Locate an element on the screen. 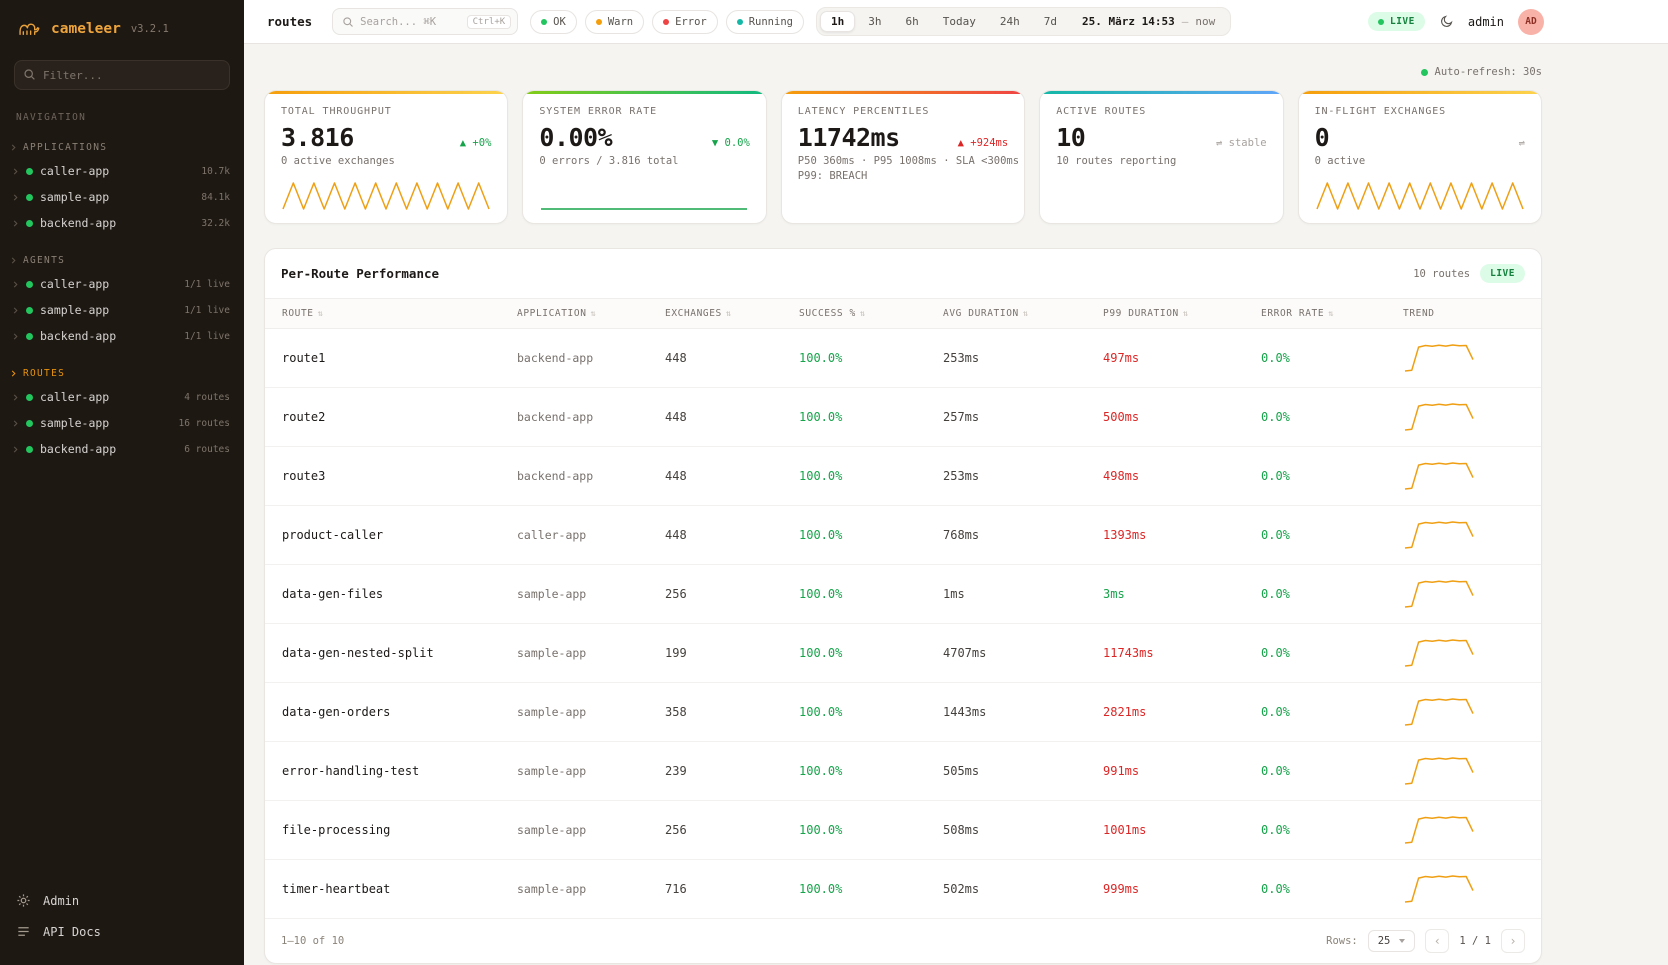  time-range-6h: 6h is located at coordinates (911, 21).